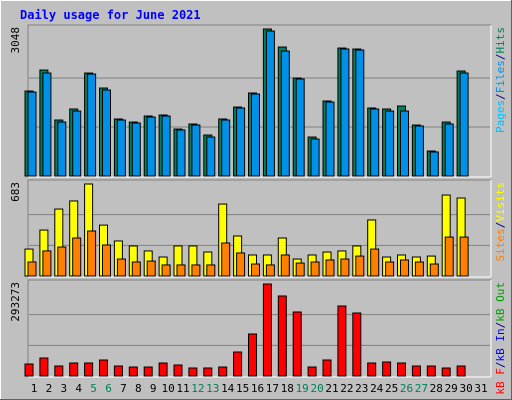 Image resolution: width=512 pixels, height=400 pixels. Describe the element at coordinates (167, 388) in the screenshot. I see `x-tick-label: 10` at that location.